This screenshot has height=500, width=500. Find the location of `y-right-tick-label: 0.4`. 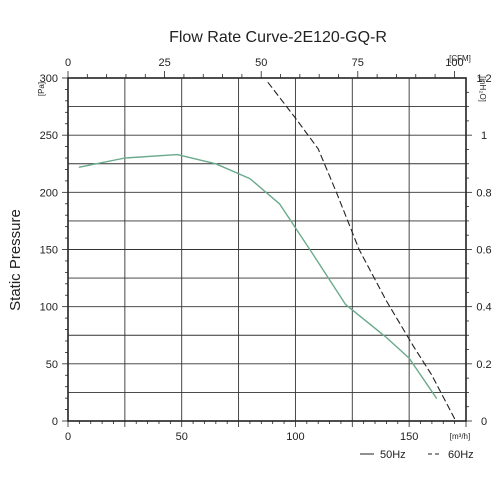

y-right-tick-label: 0.4 is located at coordinates (483, 308).